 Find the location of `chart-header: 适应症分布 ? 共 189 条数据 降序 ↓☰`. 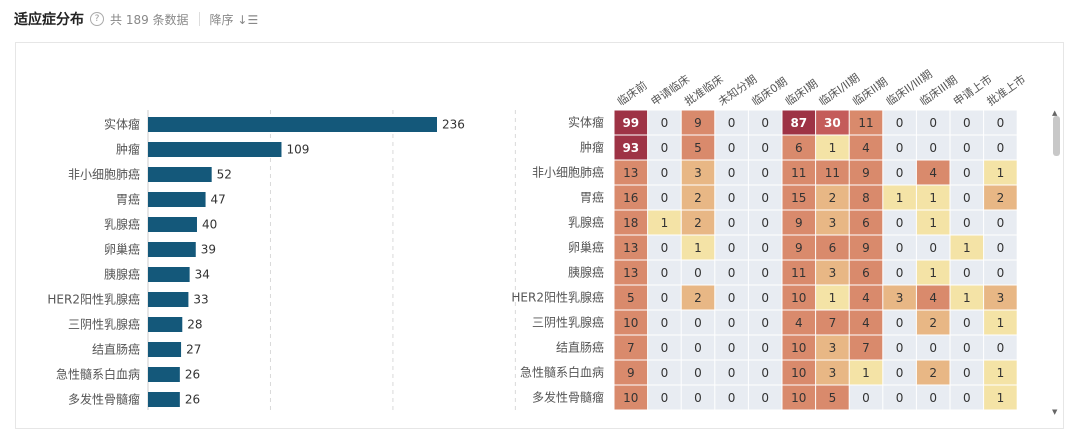

chart-header: 适应症分布 ? 共 189 条数据 降序 ↓☰ is located at coordinates (136, 19).